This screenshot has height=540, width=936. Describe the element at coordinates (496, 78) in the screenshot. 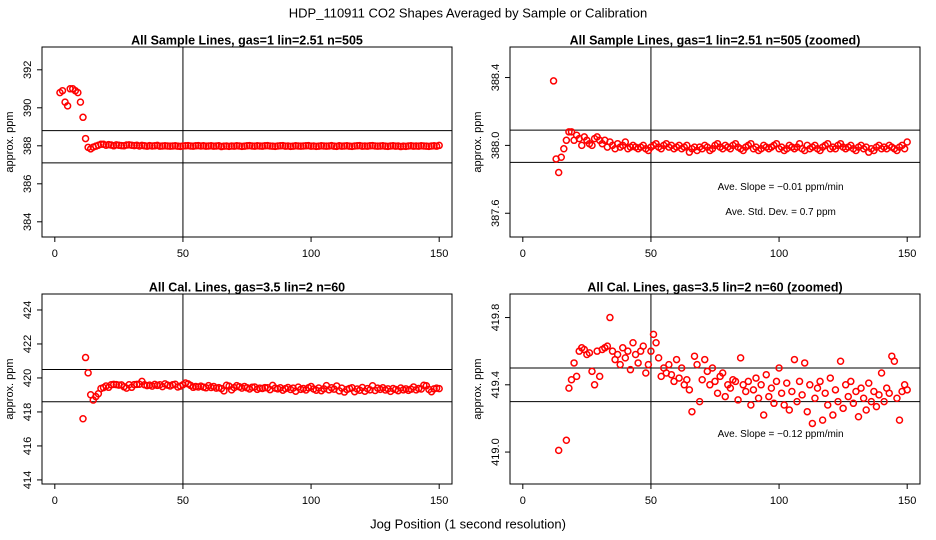

I see `y-tick-label: 388.4` at that location.